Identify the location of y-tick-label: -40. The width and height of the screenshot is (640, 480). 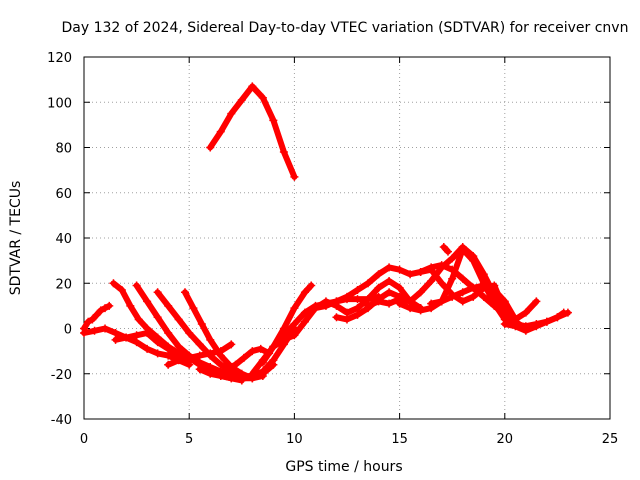
(61, 420).